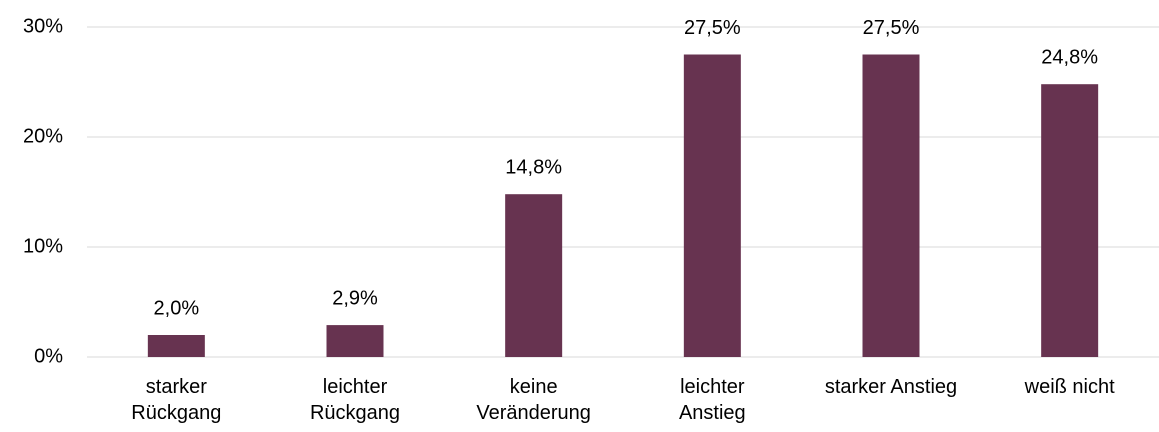 Image resolution: width=1159 pixels, height=432 pixels. Describe the element at coordinates (43, 246) in the screenshot. I see `y-tick-label: 10%` at that location.